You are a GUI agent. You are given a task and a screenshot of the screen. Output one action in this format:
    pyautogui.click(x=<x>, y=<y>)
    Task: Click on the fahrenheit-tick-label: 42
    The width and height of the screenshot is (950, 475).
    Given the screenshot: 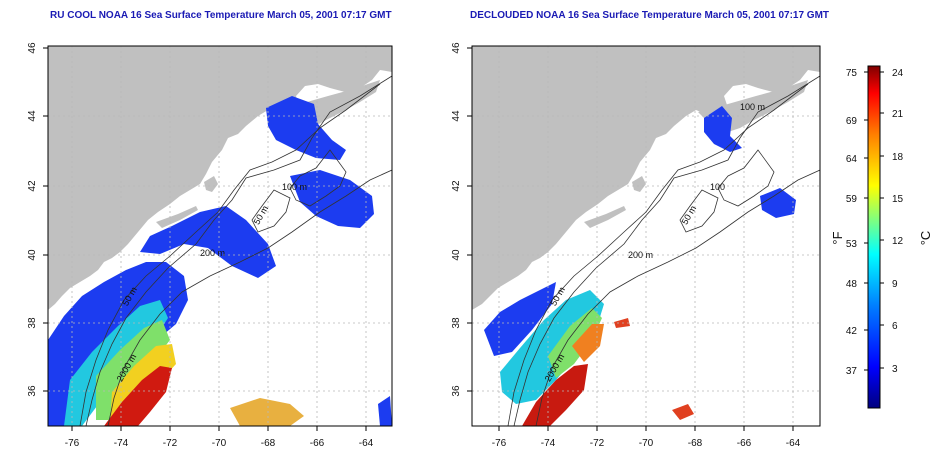 What is the action you would take?
    pyautogui.click(x=852, y=331)
    